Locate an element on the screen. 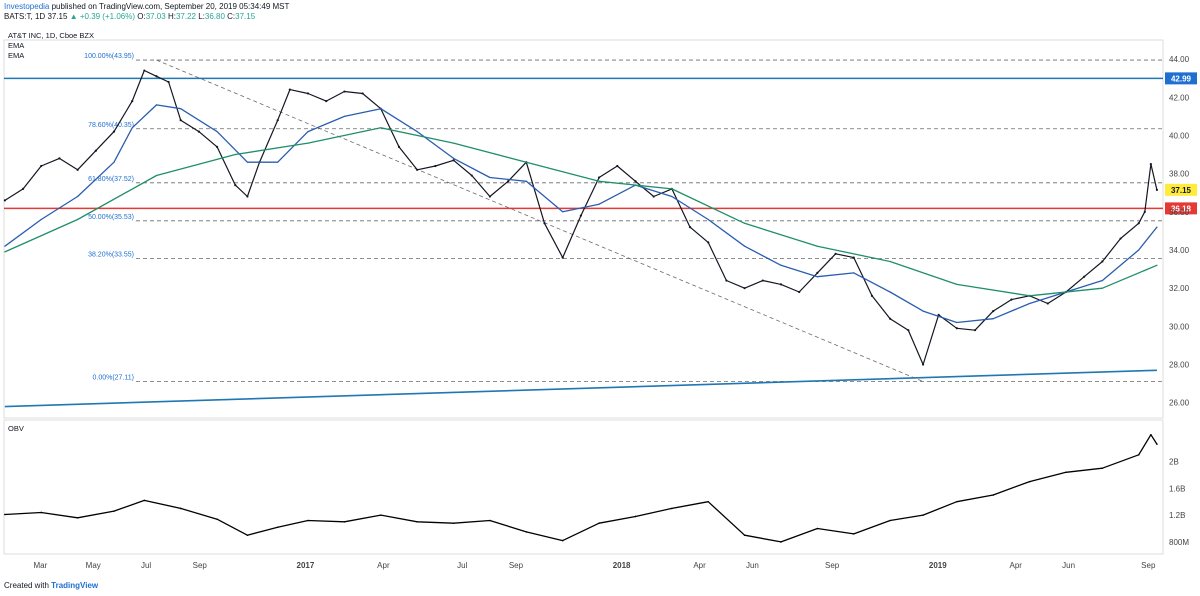 This screenshot has height=596, width=1200. support-trendline is located at coordinates (580, 388).